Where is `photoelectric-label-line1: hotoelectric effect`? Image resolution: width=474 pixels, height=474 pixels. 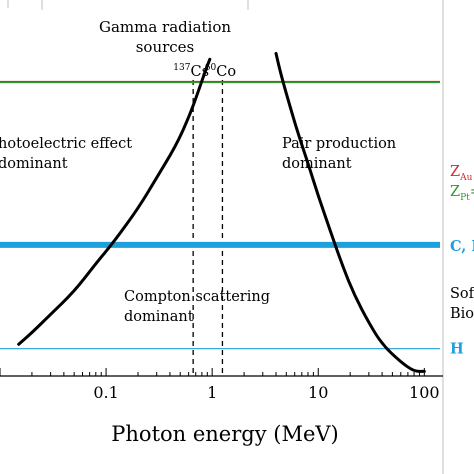 photoelectric-label-line1: hotoelectric effect is located at coordinates (66, 144).